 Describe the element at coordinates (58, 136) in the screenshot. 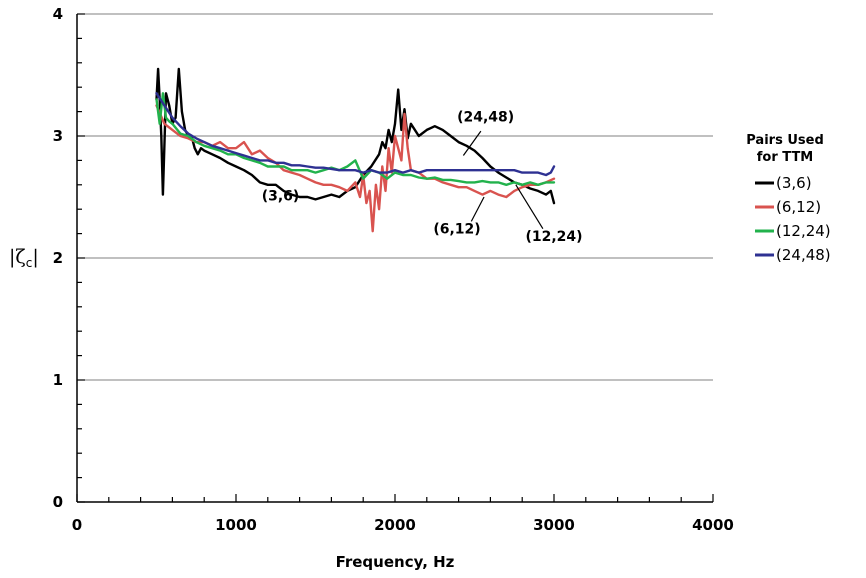

I see `y-tick-label: 3` at that location.